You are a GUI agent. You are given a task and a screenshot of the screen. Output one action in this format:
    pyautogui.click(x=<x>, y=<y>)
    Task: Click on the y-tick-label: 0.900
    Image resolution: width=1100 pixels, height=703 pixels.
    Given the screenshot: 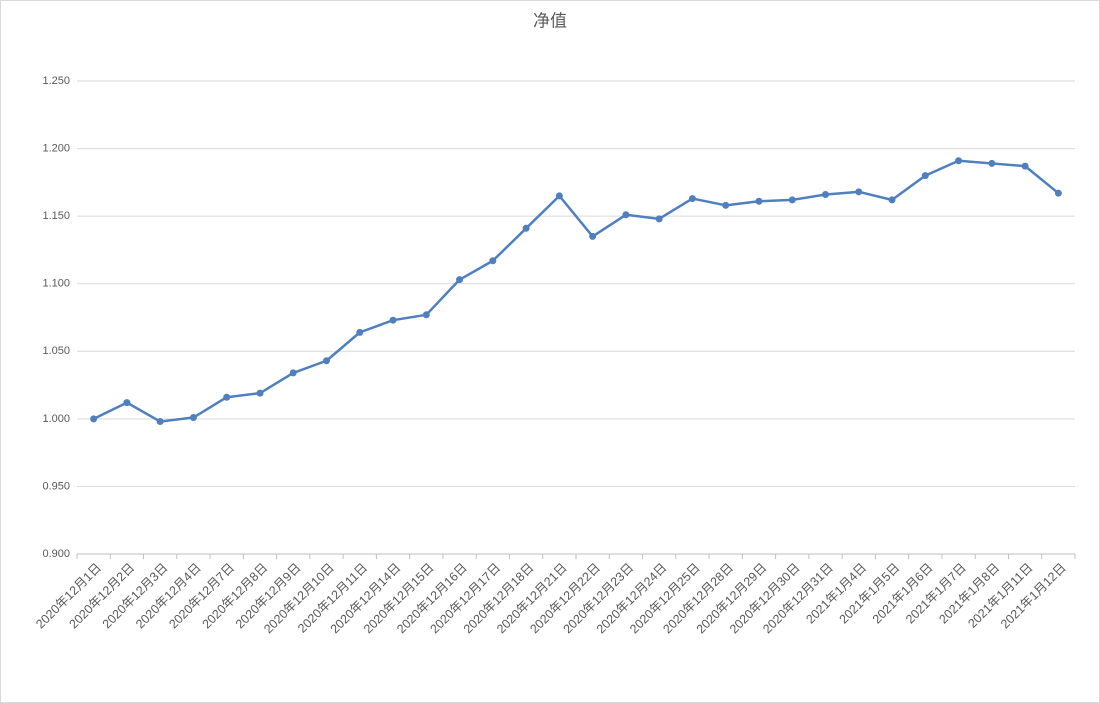 What is the action you would take?
    pyautogui.click(x=56, y=554)
    